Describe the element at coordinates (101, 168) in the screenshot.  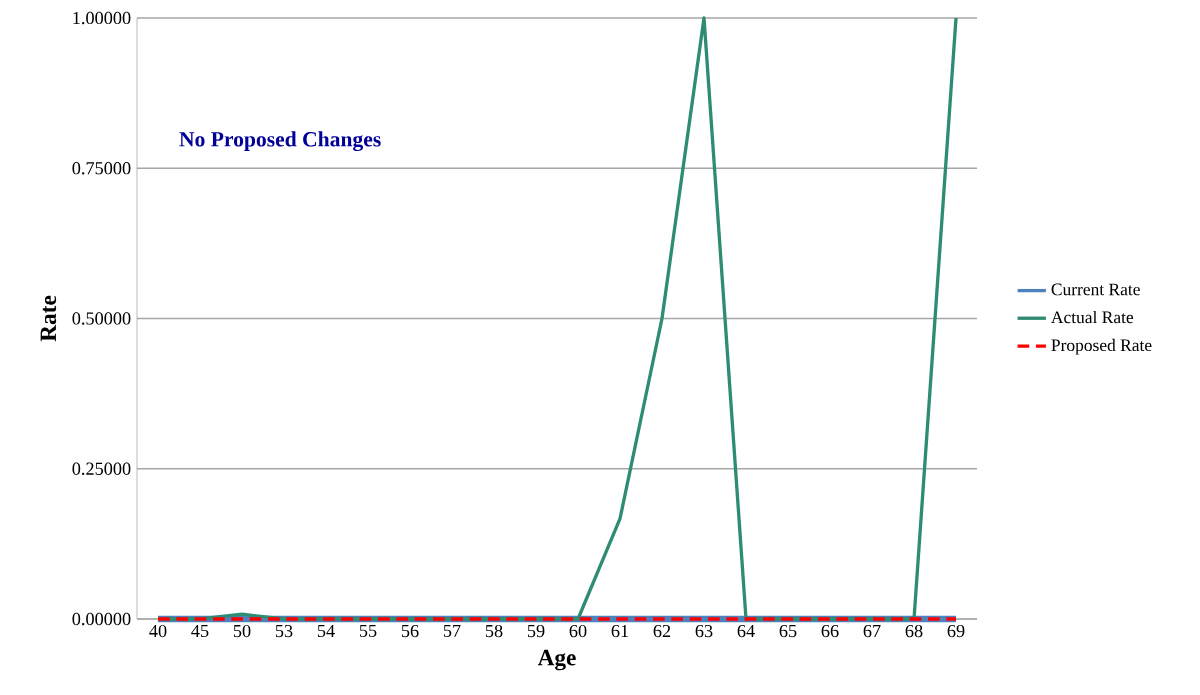
I see `y-tick-label: 0.75000` at that location.